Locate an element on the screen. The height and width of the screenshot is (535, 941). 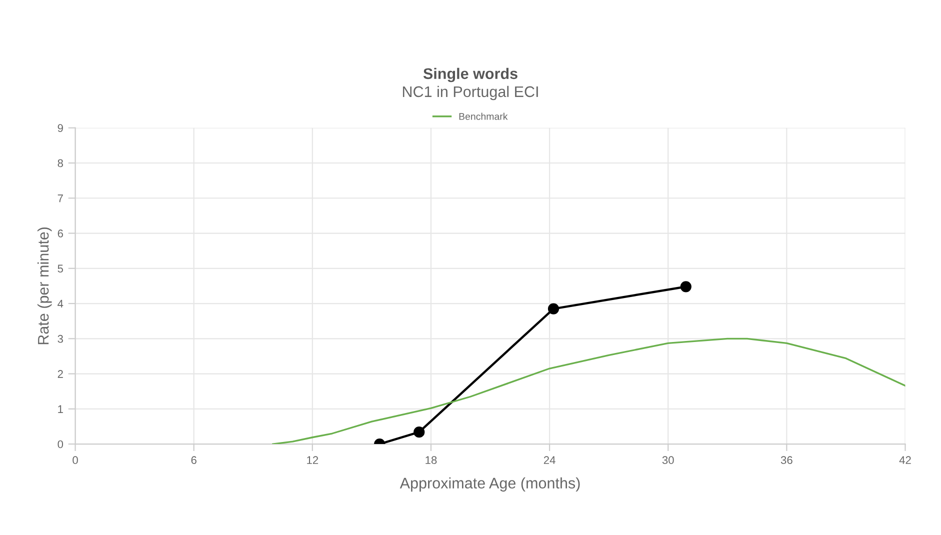
y-tick-label: 5 is located at coordinates (61, 268).